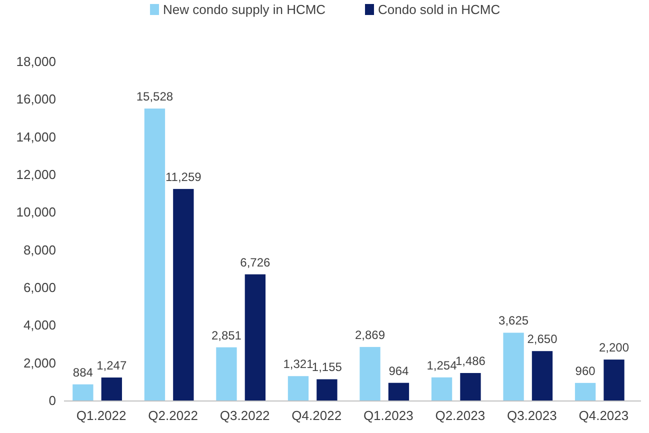 This screenshot has height=433, width=649. I want to click on data-label: 1,321, so click(298, 364).